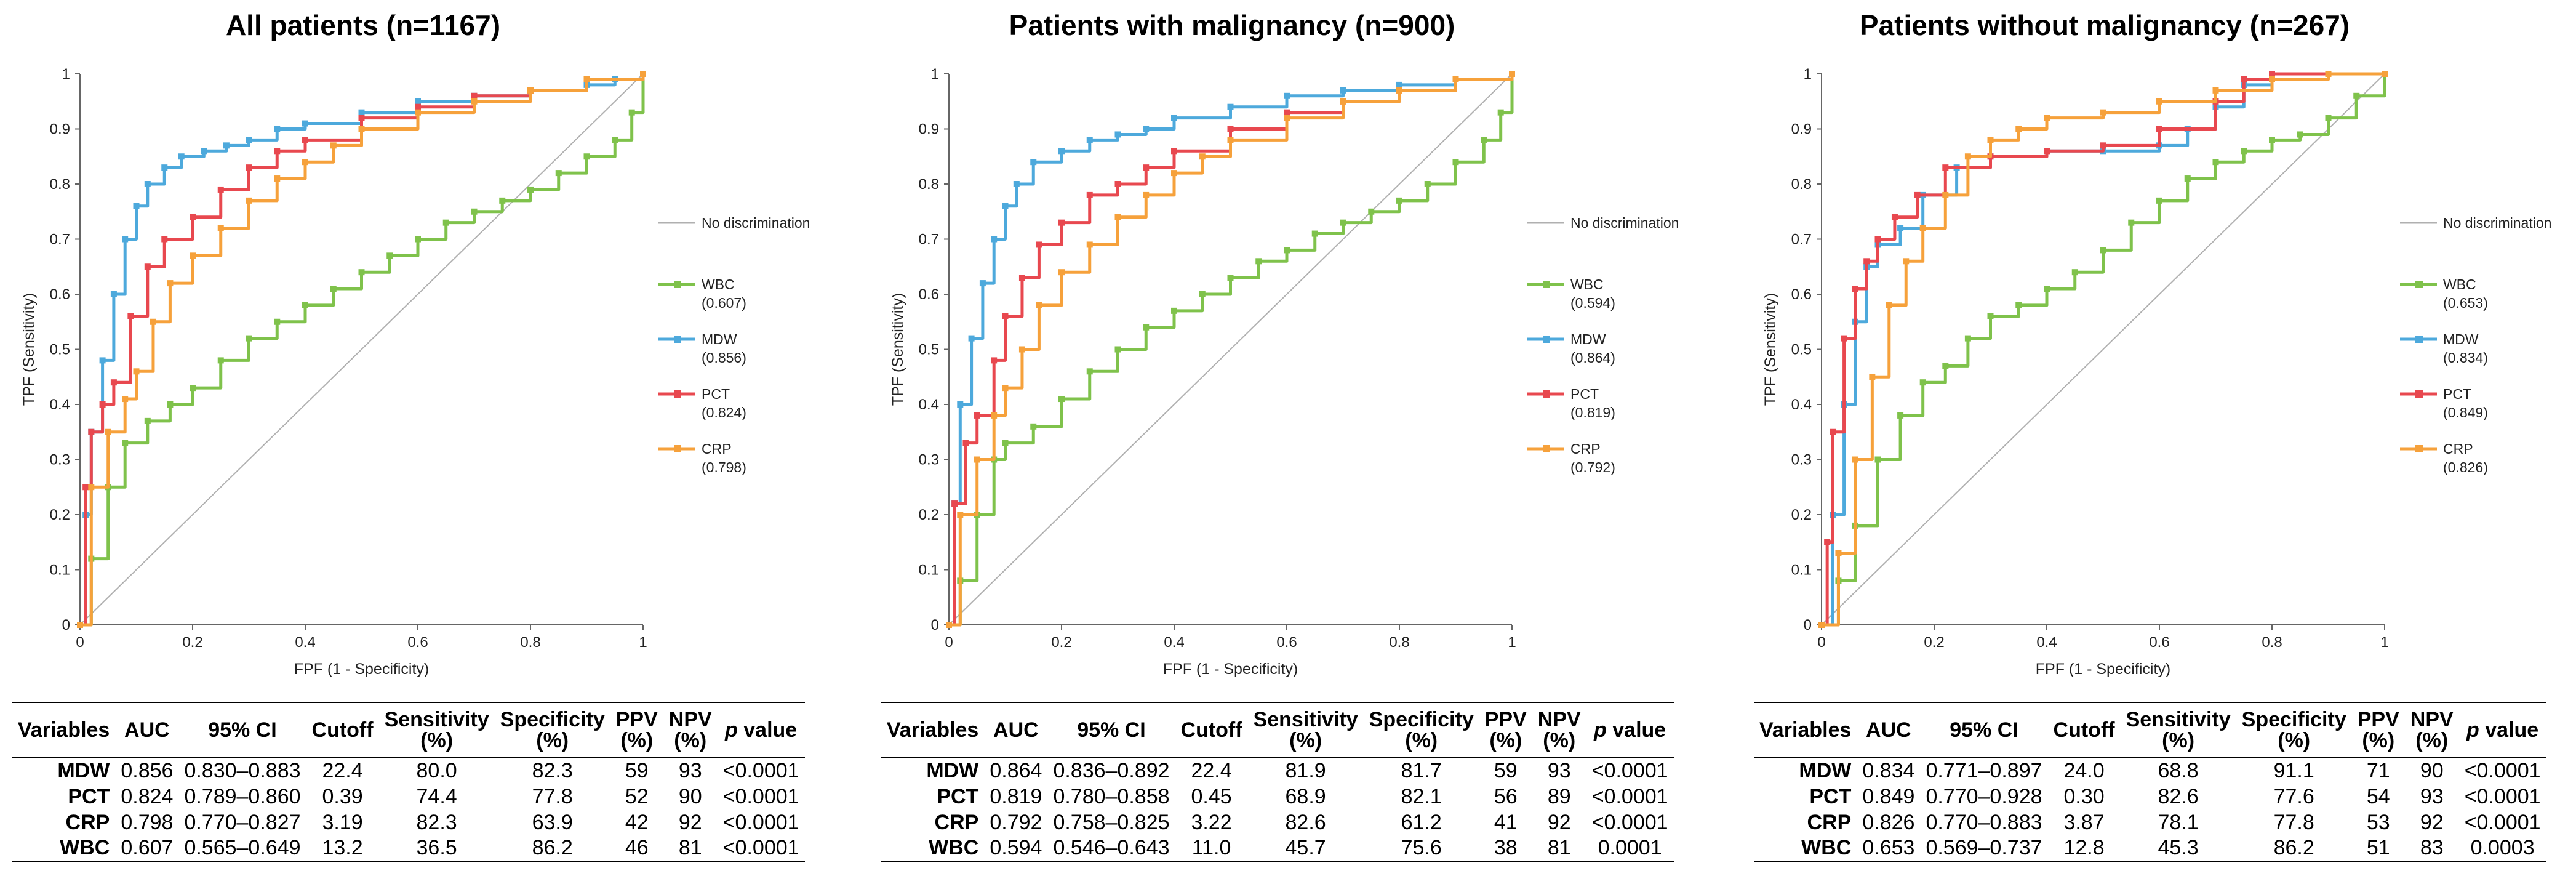  I want to click on legend-auc-pct: (0.819), so click(1592, 412).